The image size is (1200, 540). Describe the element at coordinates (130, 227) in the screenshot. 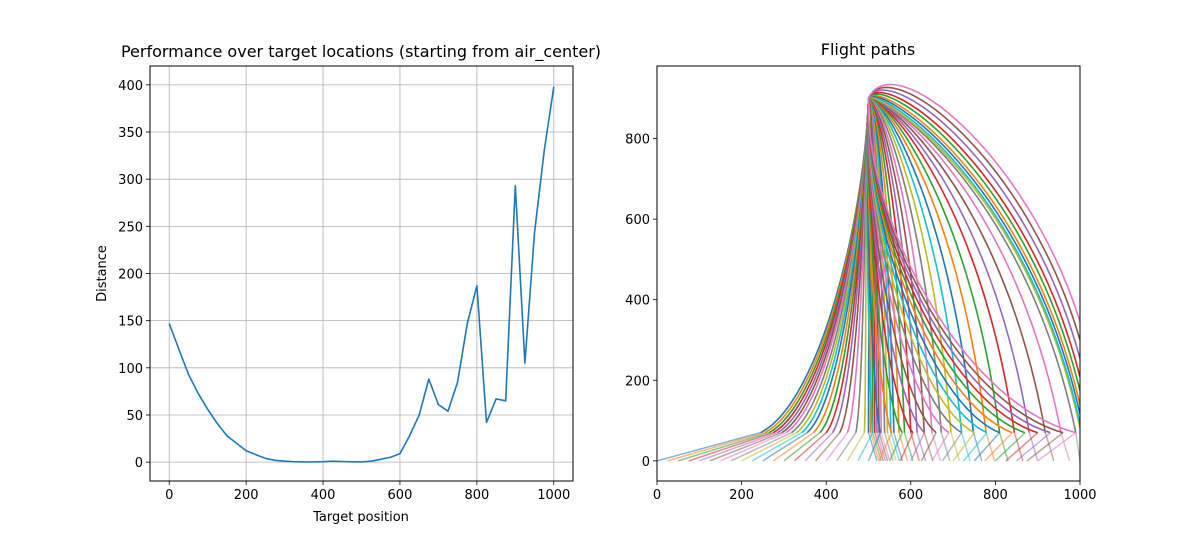

I see `y-tick-label: 250` at that location.